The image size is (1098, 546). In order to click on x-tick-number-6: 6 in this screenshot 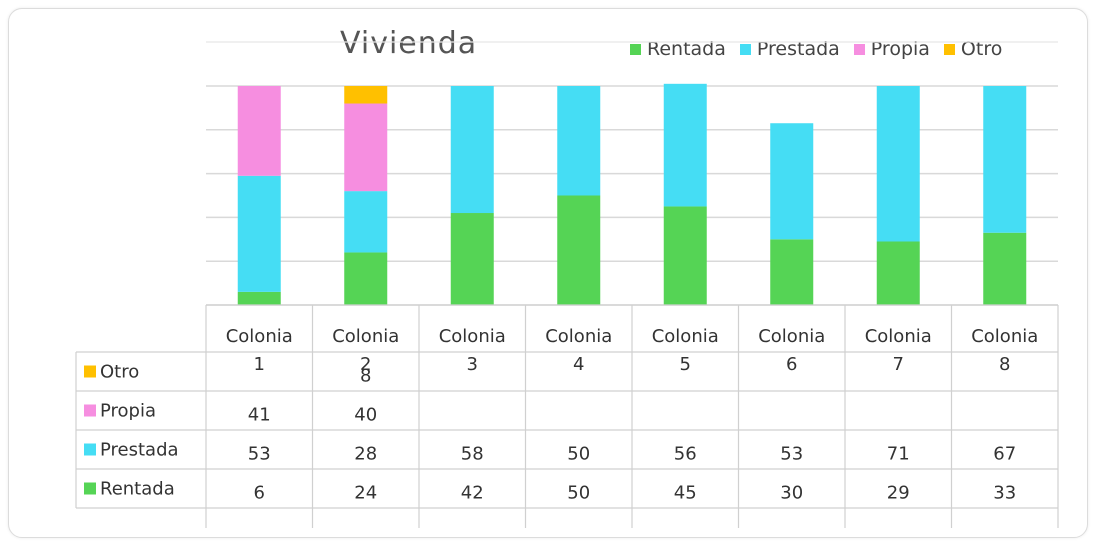, I will do `click(791, 364)`.